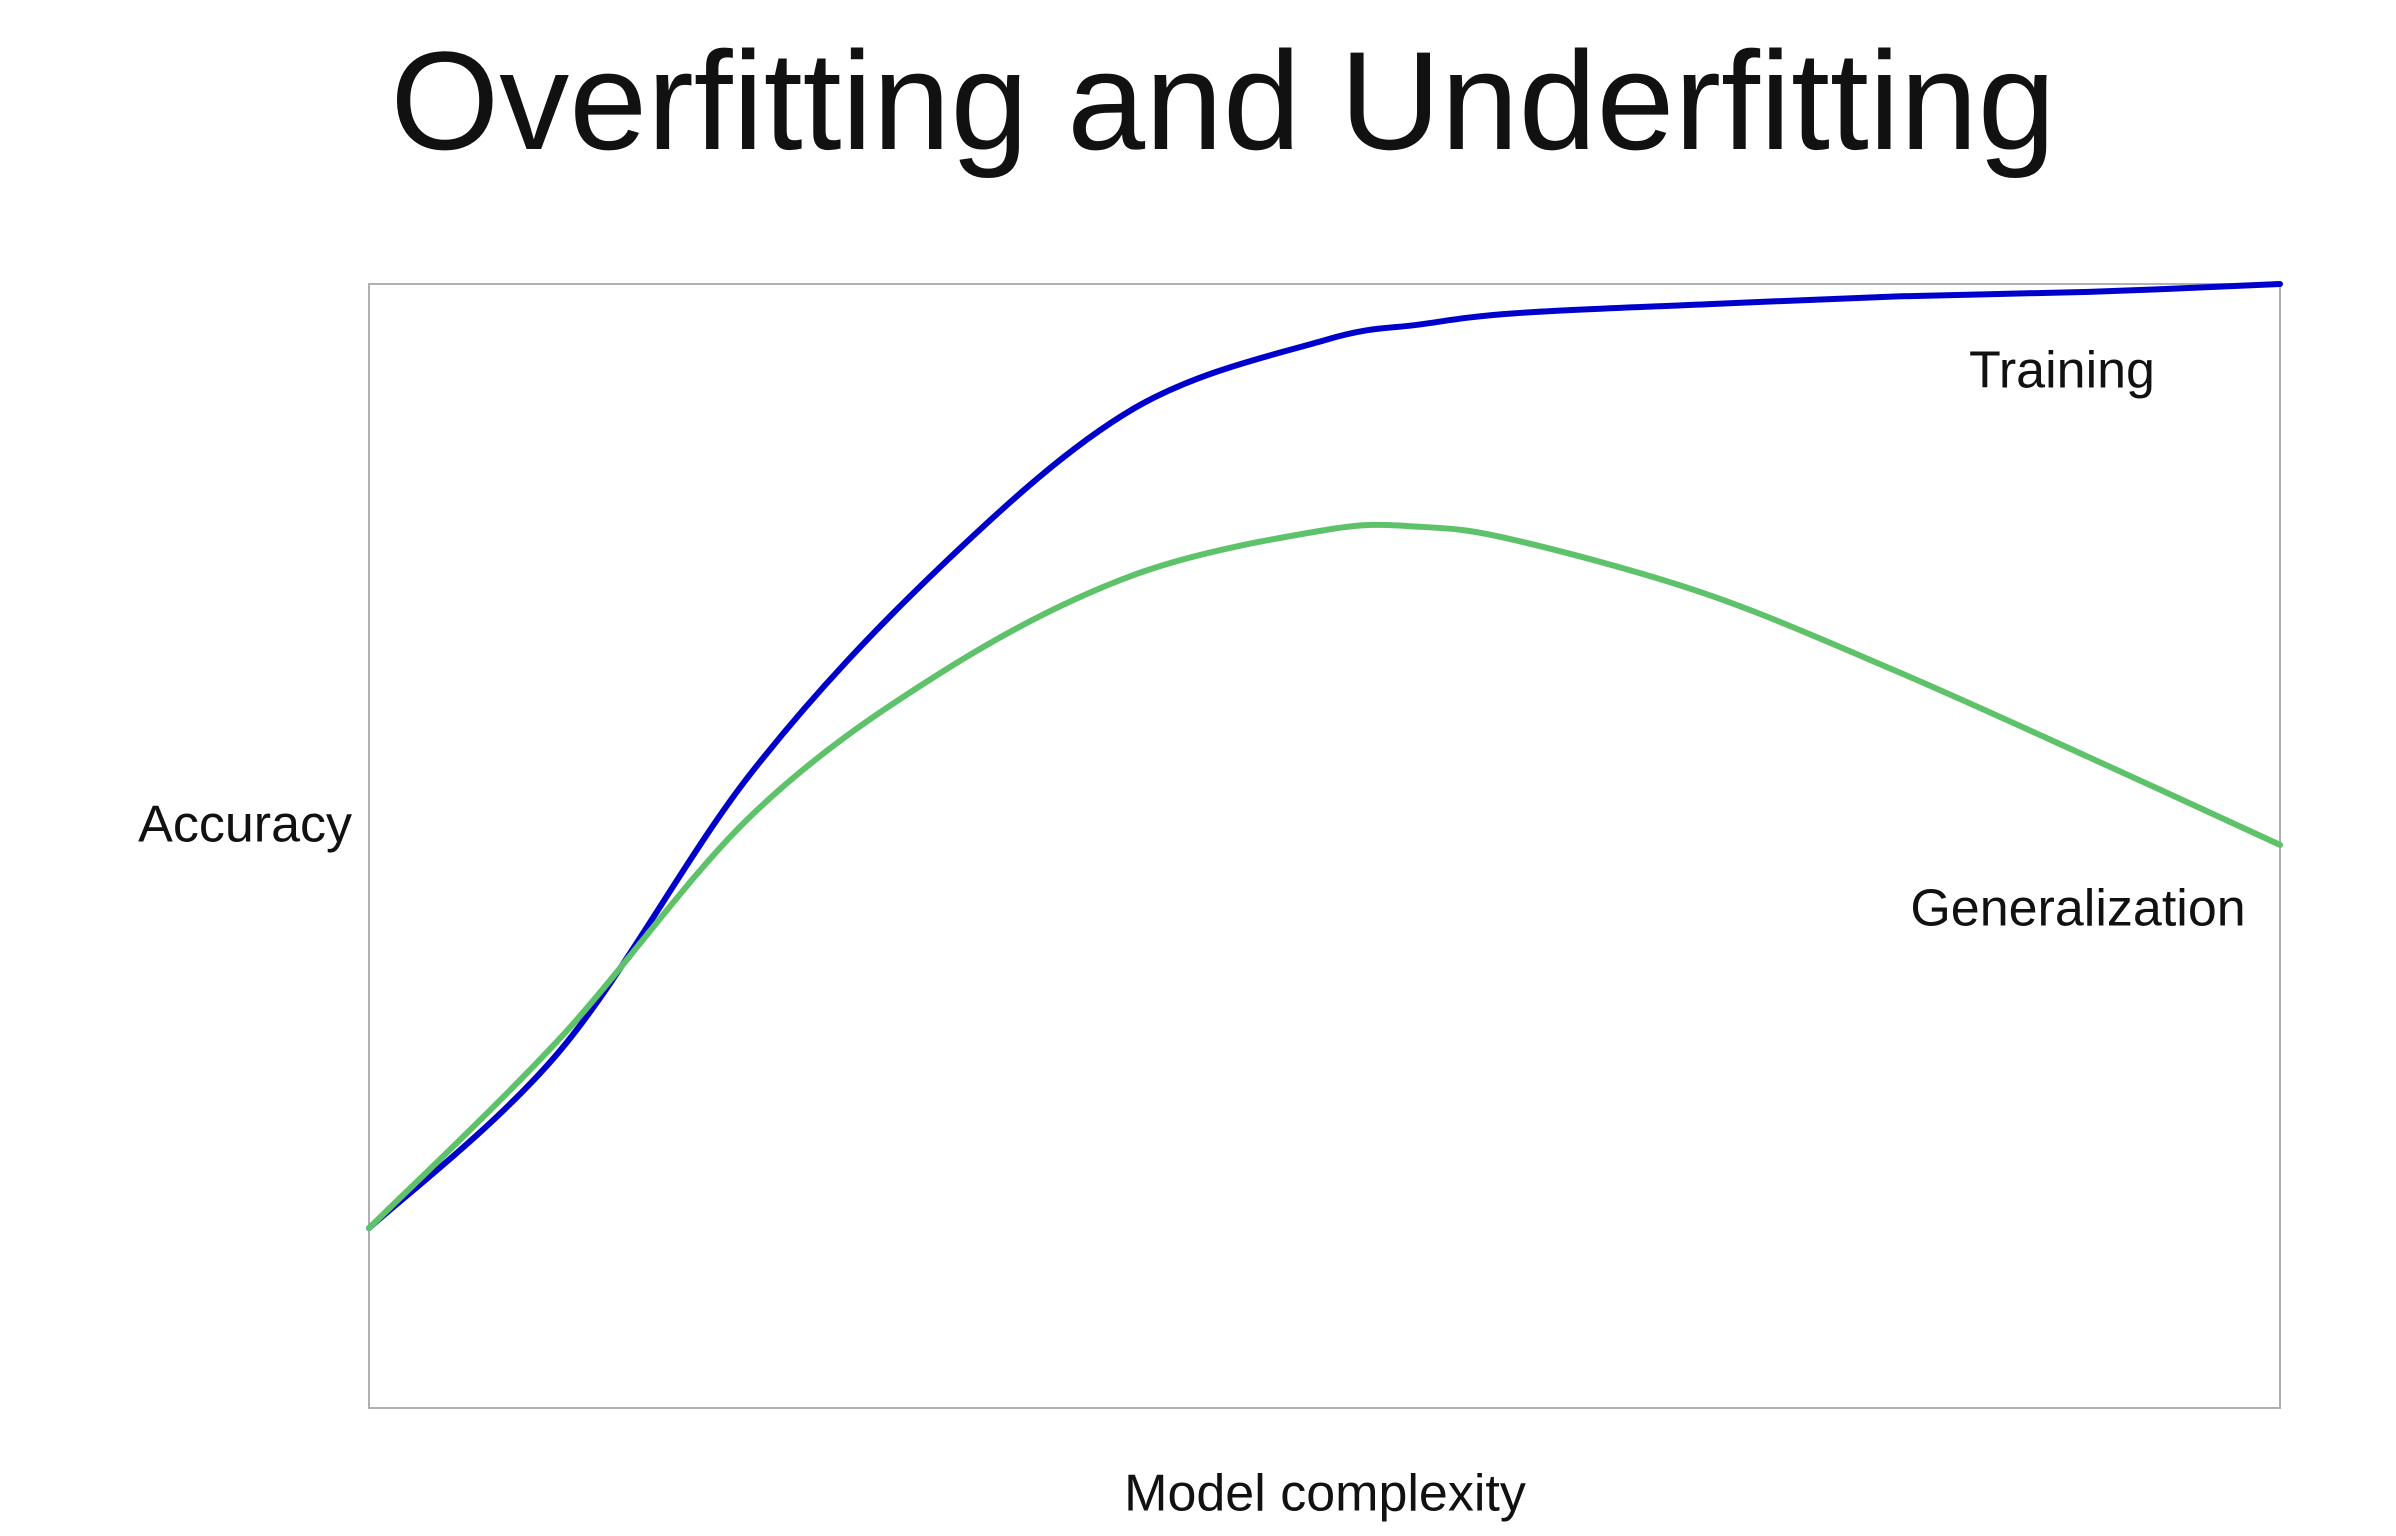 The width and height of the screenshot is (2396, 1536). What do you see at coordinates (1222, 100) in the screenshot?
I see `chart-title: Overfitting and Underfitting` at bounding box center [1222, 100].